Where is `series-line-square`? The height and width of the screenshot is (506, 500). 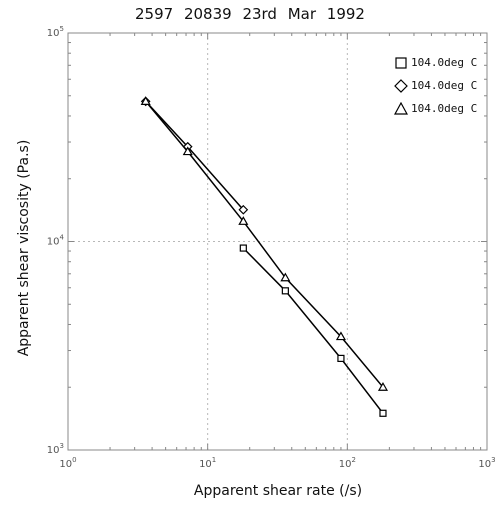 series-line-square is located at coordinates (313, 330).